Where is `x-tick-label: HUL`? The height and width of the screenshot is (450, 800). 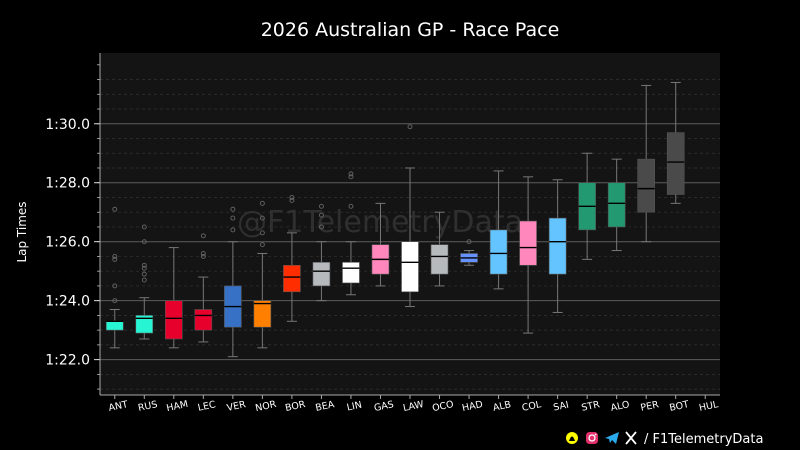
x-tick-label: HUL is located at coordinates (709, 406).